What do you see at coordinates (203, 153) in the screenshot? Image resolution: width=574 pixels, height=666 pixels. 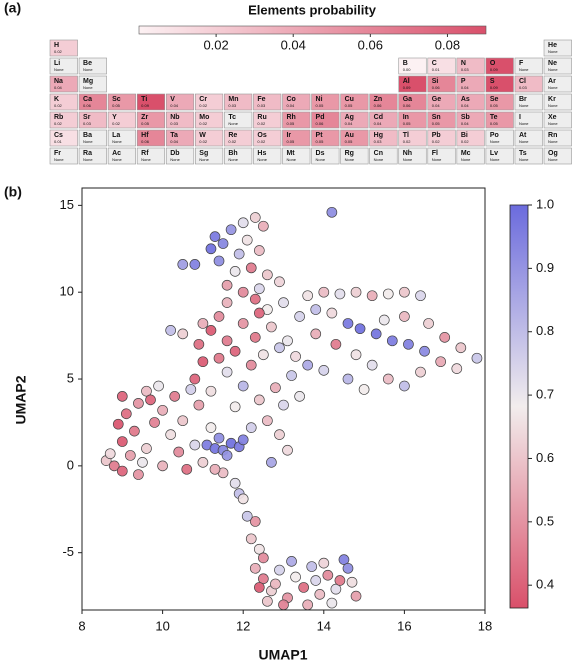 I see `element-symbol: Sg` at bounding box center [203, 153].